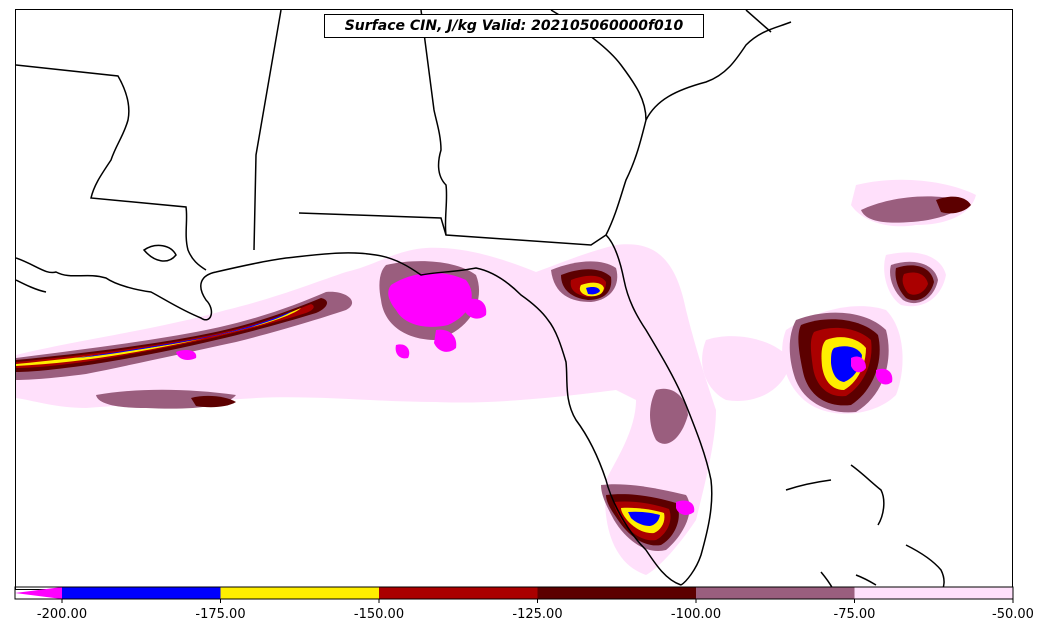  I want to click on colorbar, so click(514, 594).